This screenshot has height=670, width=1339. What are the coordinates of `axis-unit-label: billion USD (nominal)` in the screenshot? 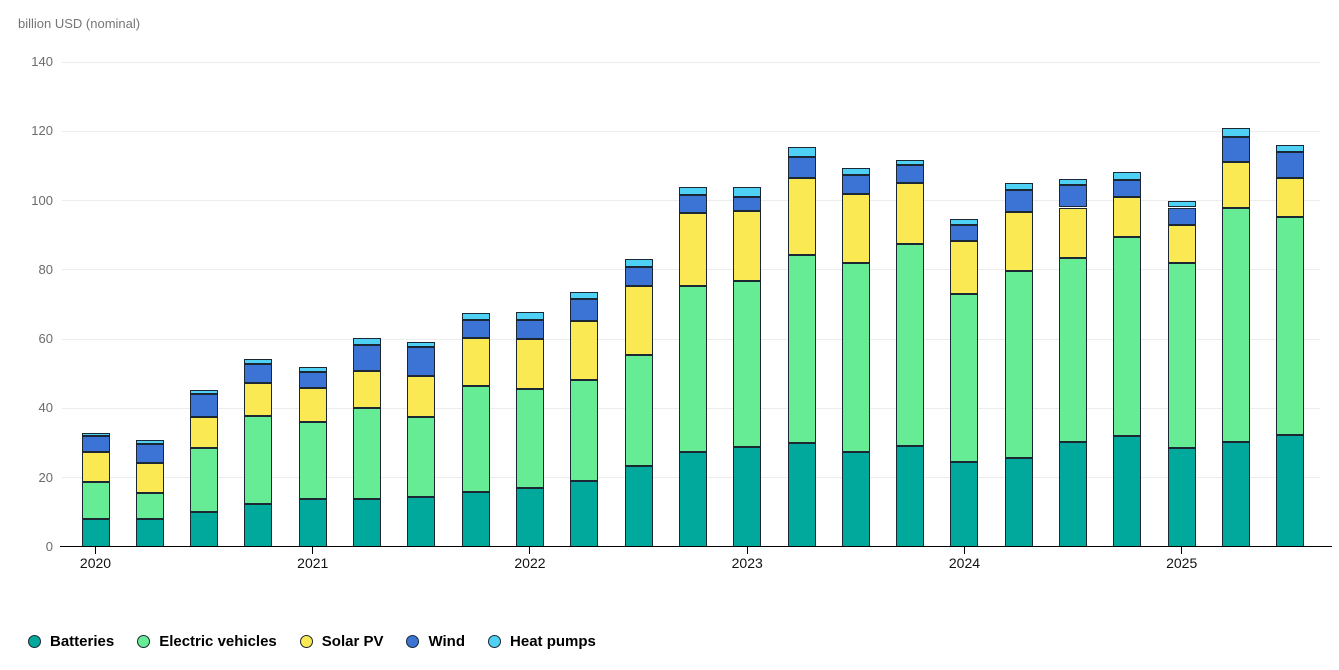 It's located at (79, 23).